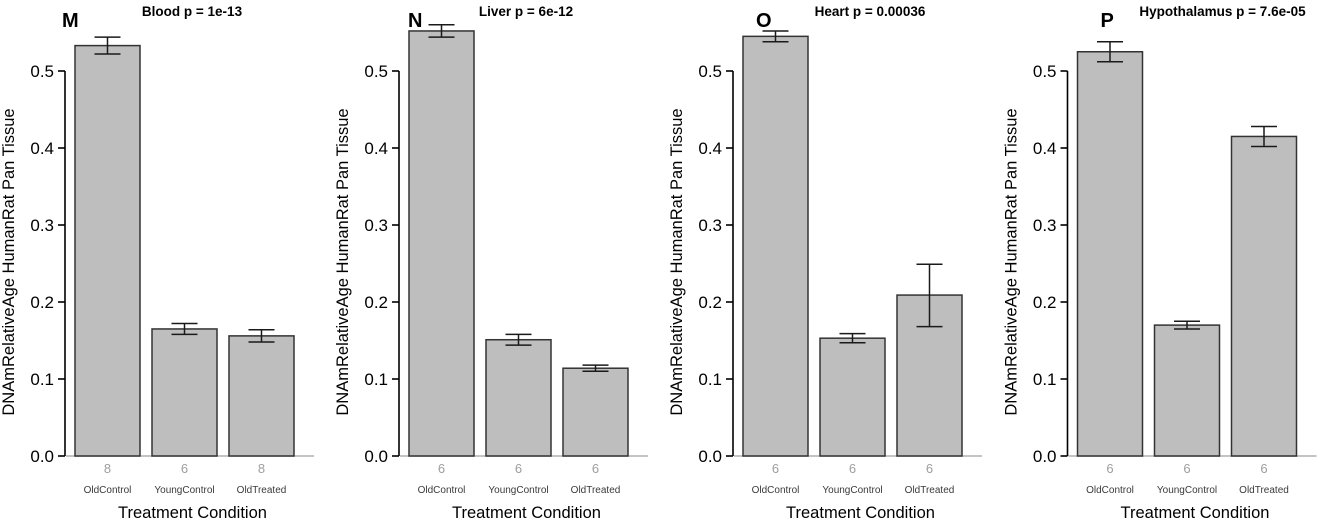 The width and height of the screenshot is (1337, 532). I want to click on panel-letter: N, so click(415, 21).